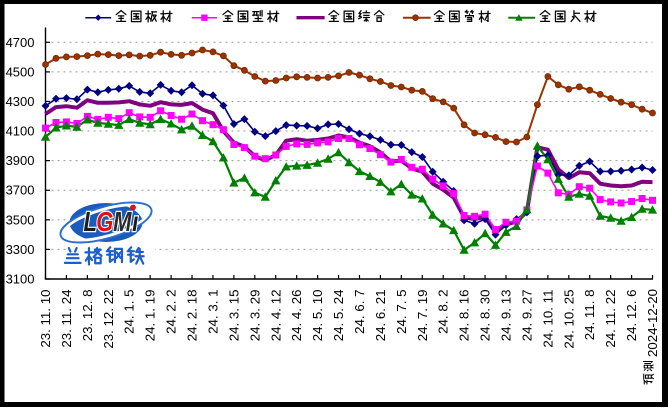  Describe the element at coordinates (526, 316) in the screenshot. I see `svg-text: 24. 9. 27` at that location.